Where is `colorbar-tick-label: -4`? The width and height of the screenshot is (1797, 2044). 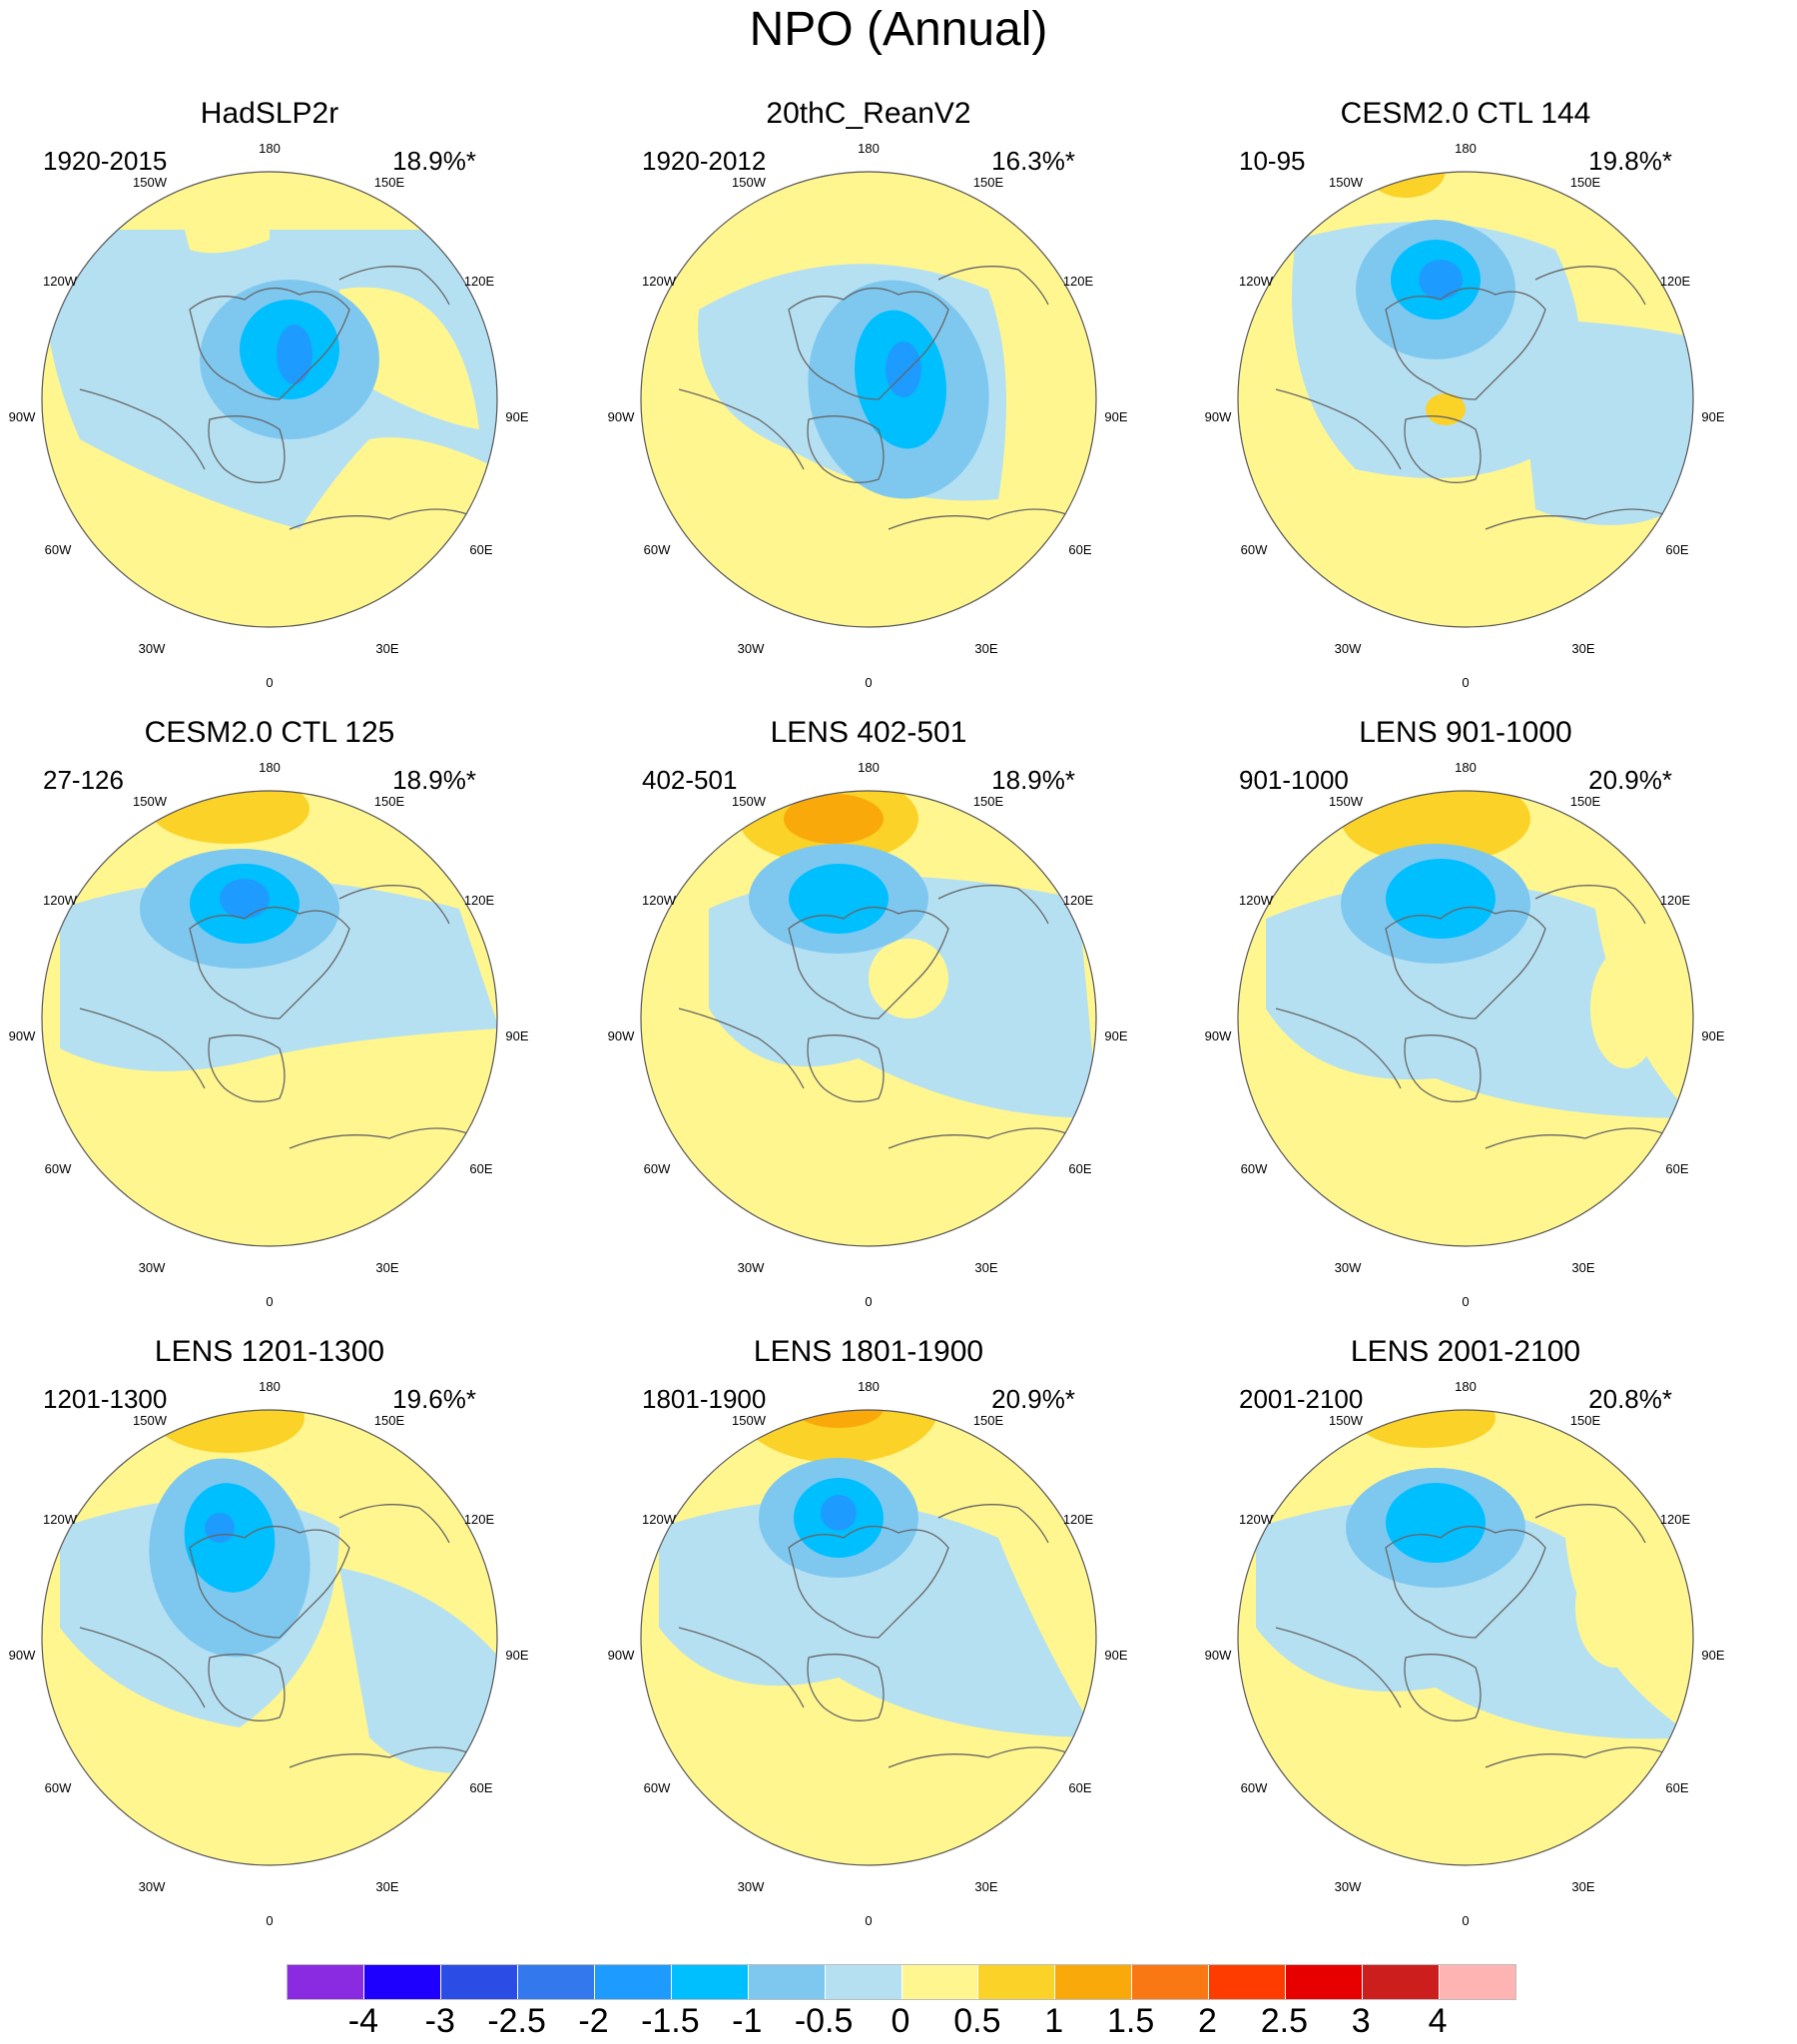
colorbar-tick-label: -4 is located at coordinates (362, 2021).